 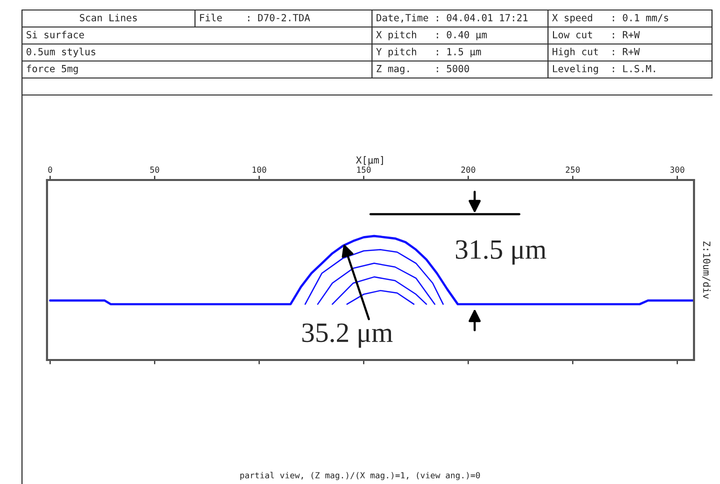 What do you see at coordinates (677, 169) in the screenshot?
I see `x-tick-label: 300` at bounding box center [677, 169].